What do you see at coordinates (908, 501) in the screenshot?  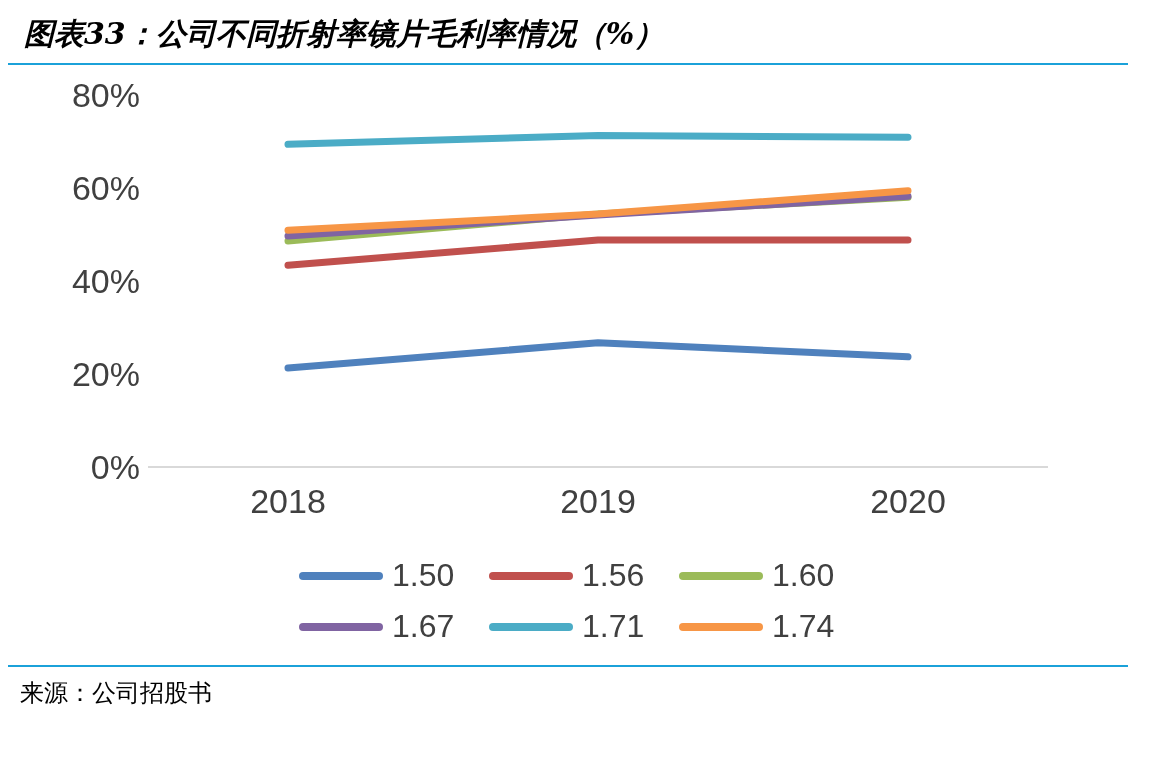 I see `x-tick-label: 2020` at bounding box center [908, 501].